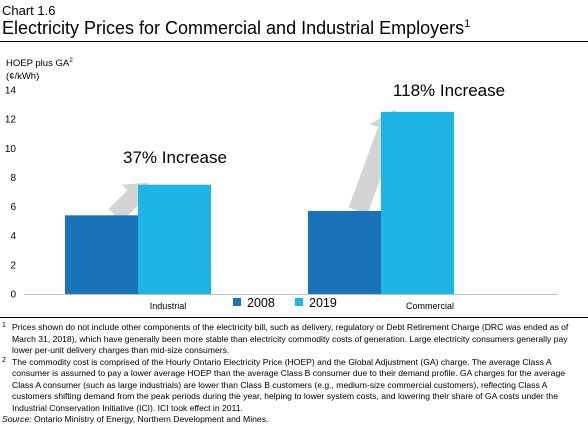  Describe the element at coordinates (13, 236) in the screenshot. I see `y-tick-label: 4` at that location.